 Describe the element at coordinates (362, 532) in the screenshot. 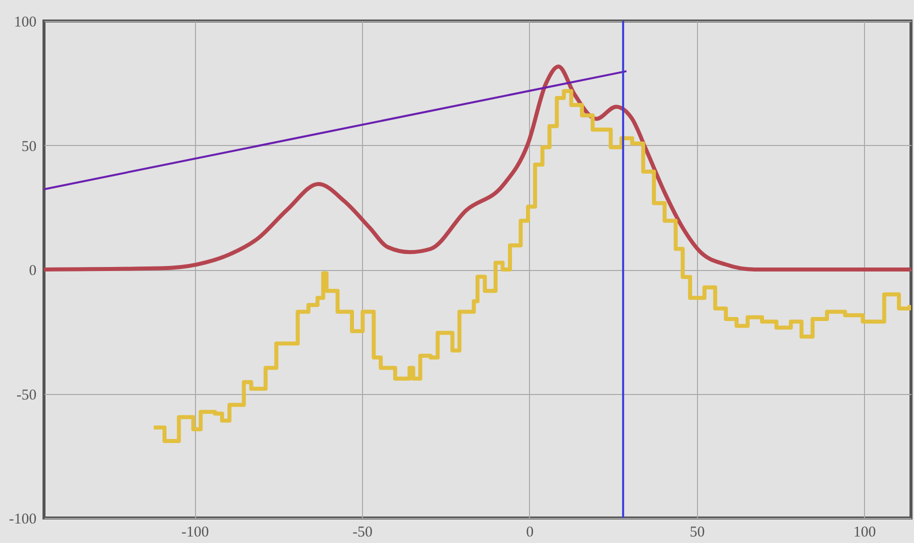

I see `x-tick-label: -50` at that location.